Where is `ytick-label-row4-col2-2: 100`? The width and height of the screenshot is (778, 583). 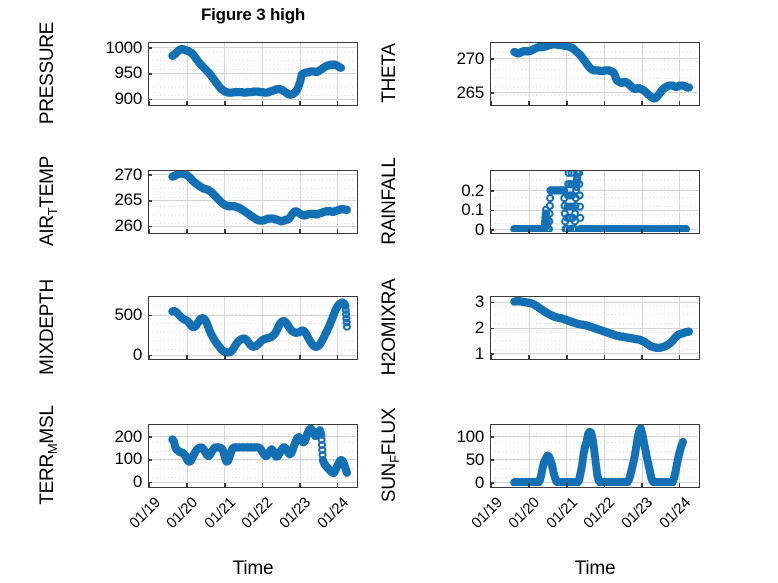
ytick-label-row4-col2-2: 100 is located at coordinates (470, 436).